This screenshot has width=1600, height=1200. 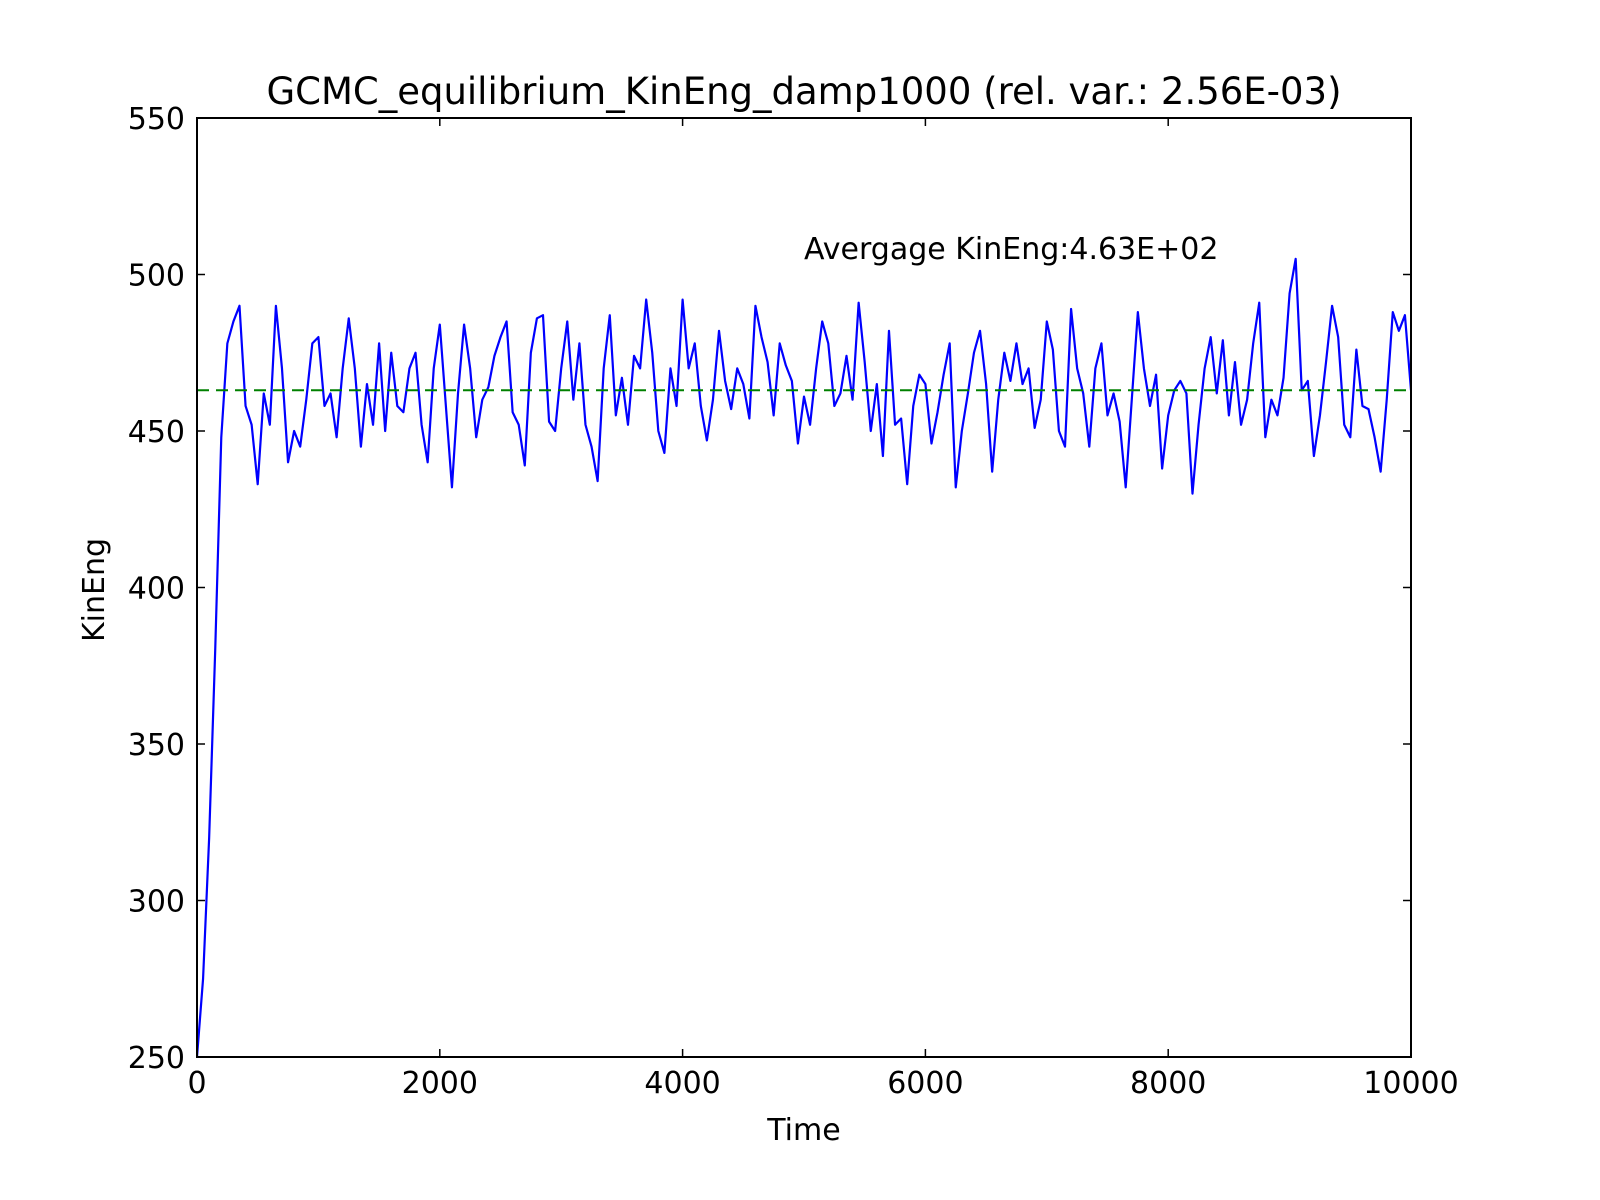 I want to click on annotation: Avergage KinEng:4.63E+02, so click(x=1011, y=249).